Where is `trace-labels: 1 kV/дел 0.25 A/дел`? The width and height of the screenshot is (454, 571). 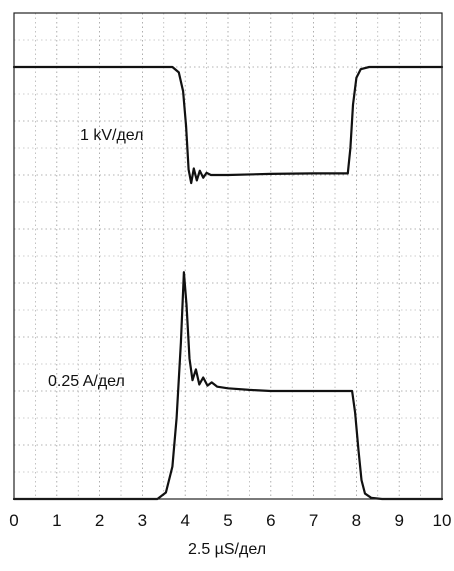 trace-labels: 1 kV/дел 0.25 A/дел is located at coordinates (96, 258).